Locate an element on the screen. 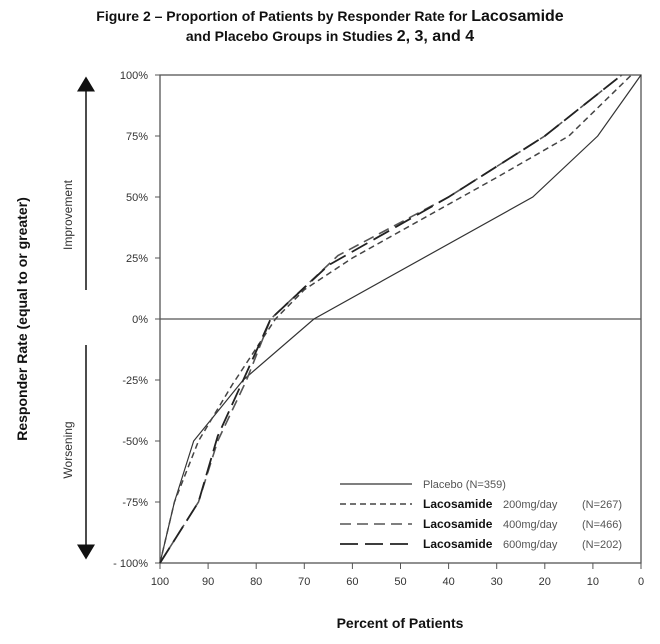 This screenshot has width=660, height=644. x-tick-label: 100 is located at coordinates (160, 582).